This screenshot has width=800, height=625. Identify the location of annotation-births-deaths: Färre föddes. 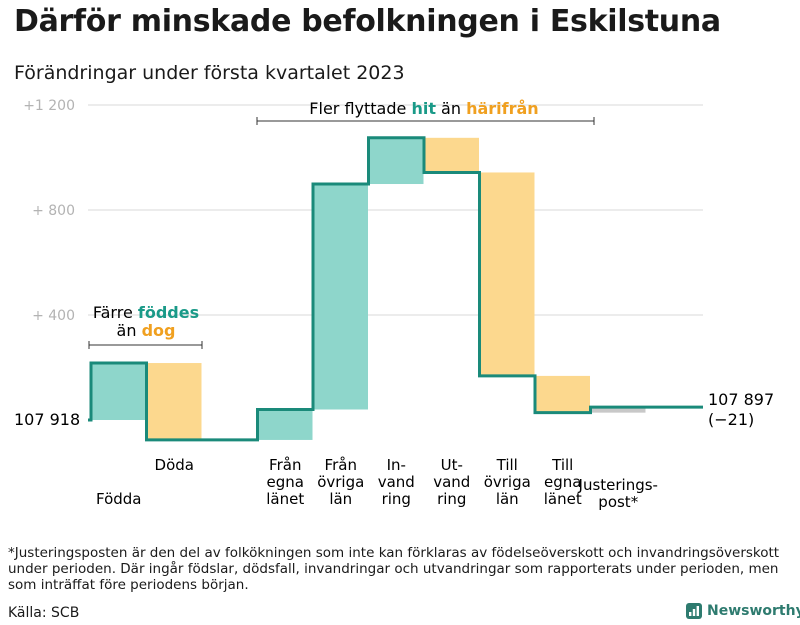
(146, 312).